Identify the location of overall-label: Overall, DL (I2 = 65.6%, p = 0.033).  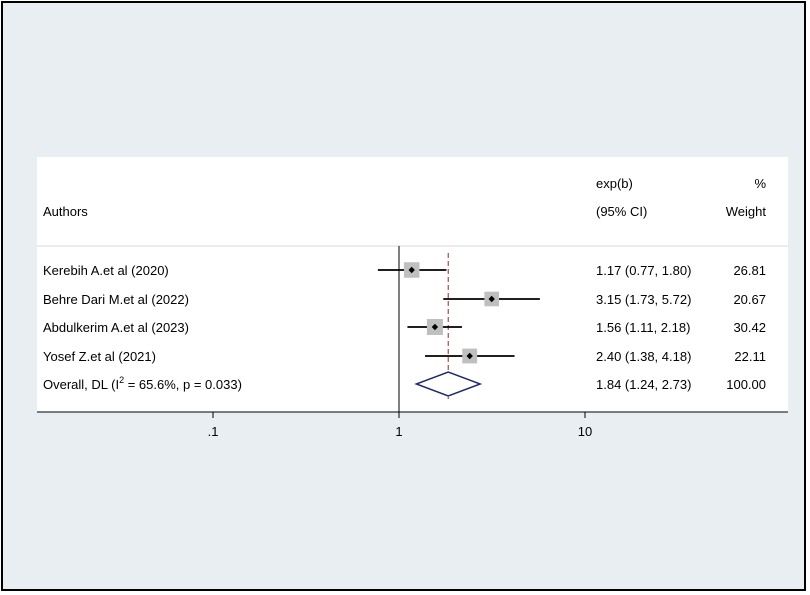
(142, 383).